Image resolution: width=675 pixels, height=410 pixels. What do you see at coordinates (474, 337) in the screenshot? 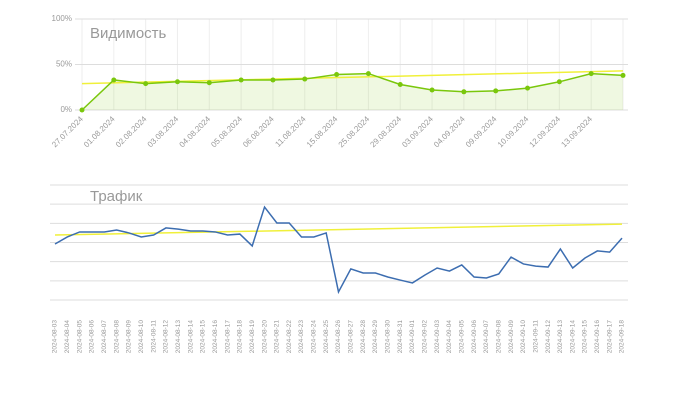
I see `x-tick-label: 2024-09-06` at bounding box center [474, 337].